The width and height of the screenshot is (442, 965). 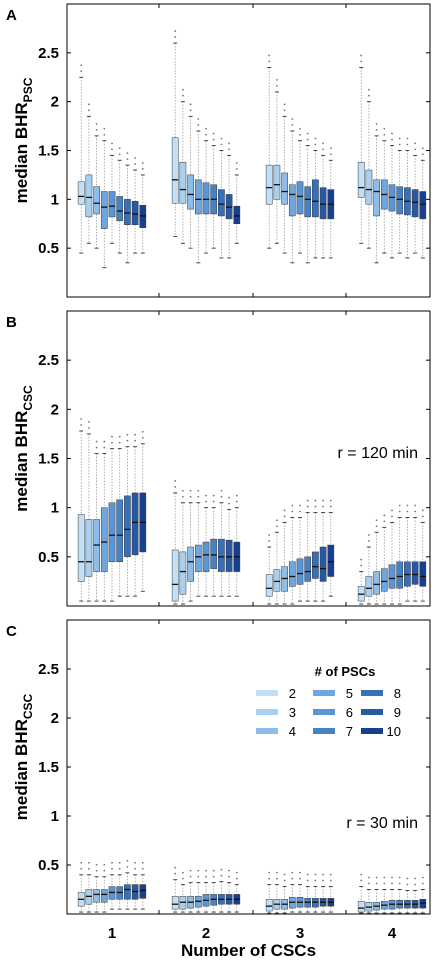 What do you see at coordinates (55, 199) in the screenshot?
I see `y-tick-label: 1` at bounding box center [55, 199].